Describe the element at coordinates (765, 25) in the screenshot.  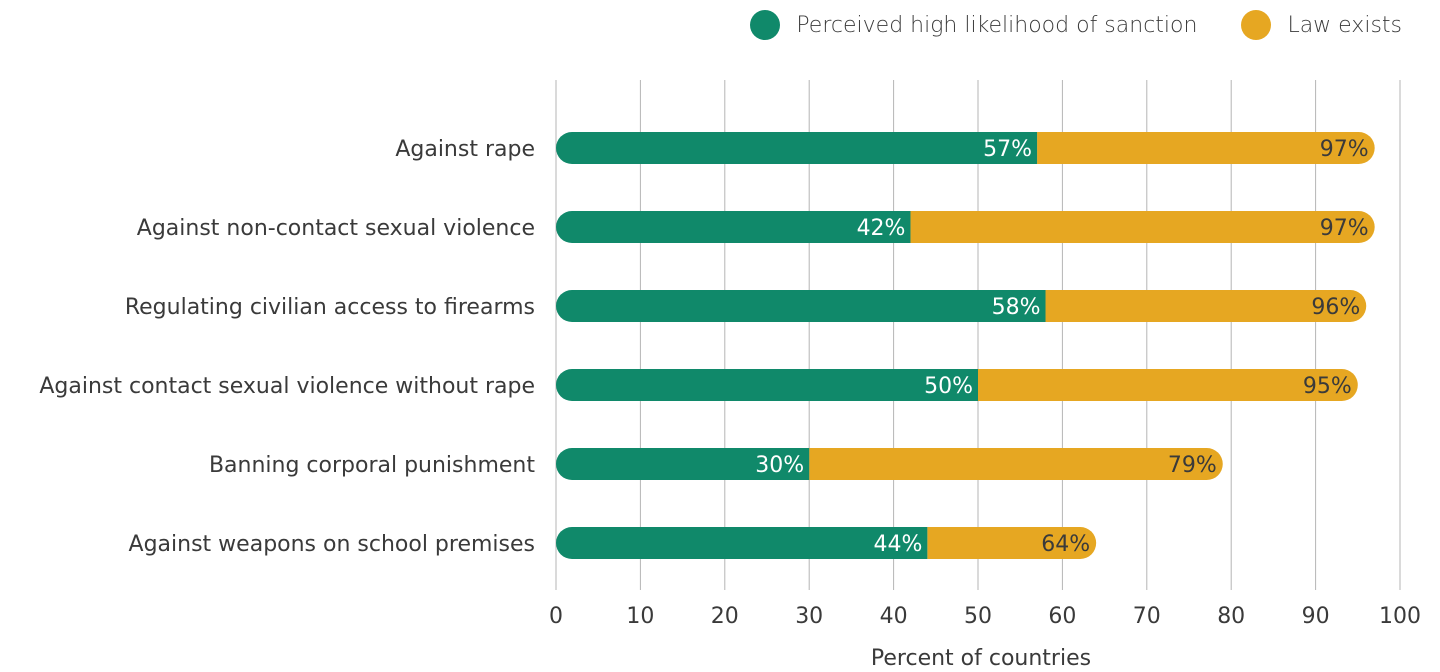
I see `legend-swatch-sanction` at that location.